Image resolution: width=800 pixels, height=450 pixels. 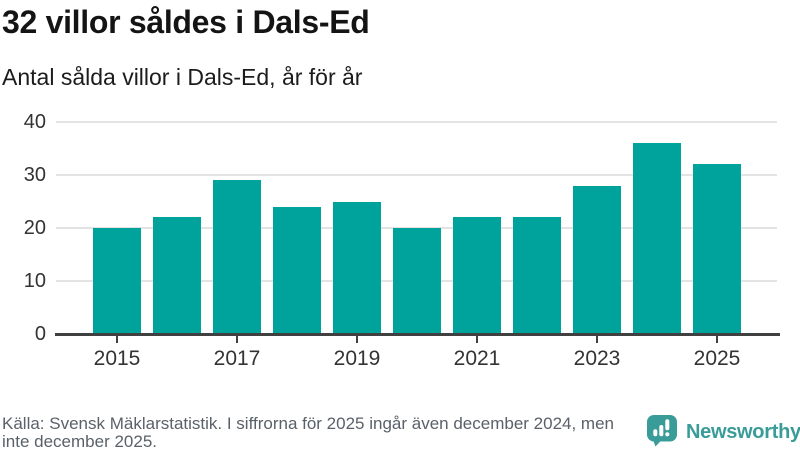 I want to click on x-tick-2019, so click(x=357, y=339).